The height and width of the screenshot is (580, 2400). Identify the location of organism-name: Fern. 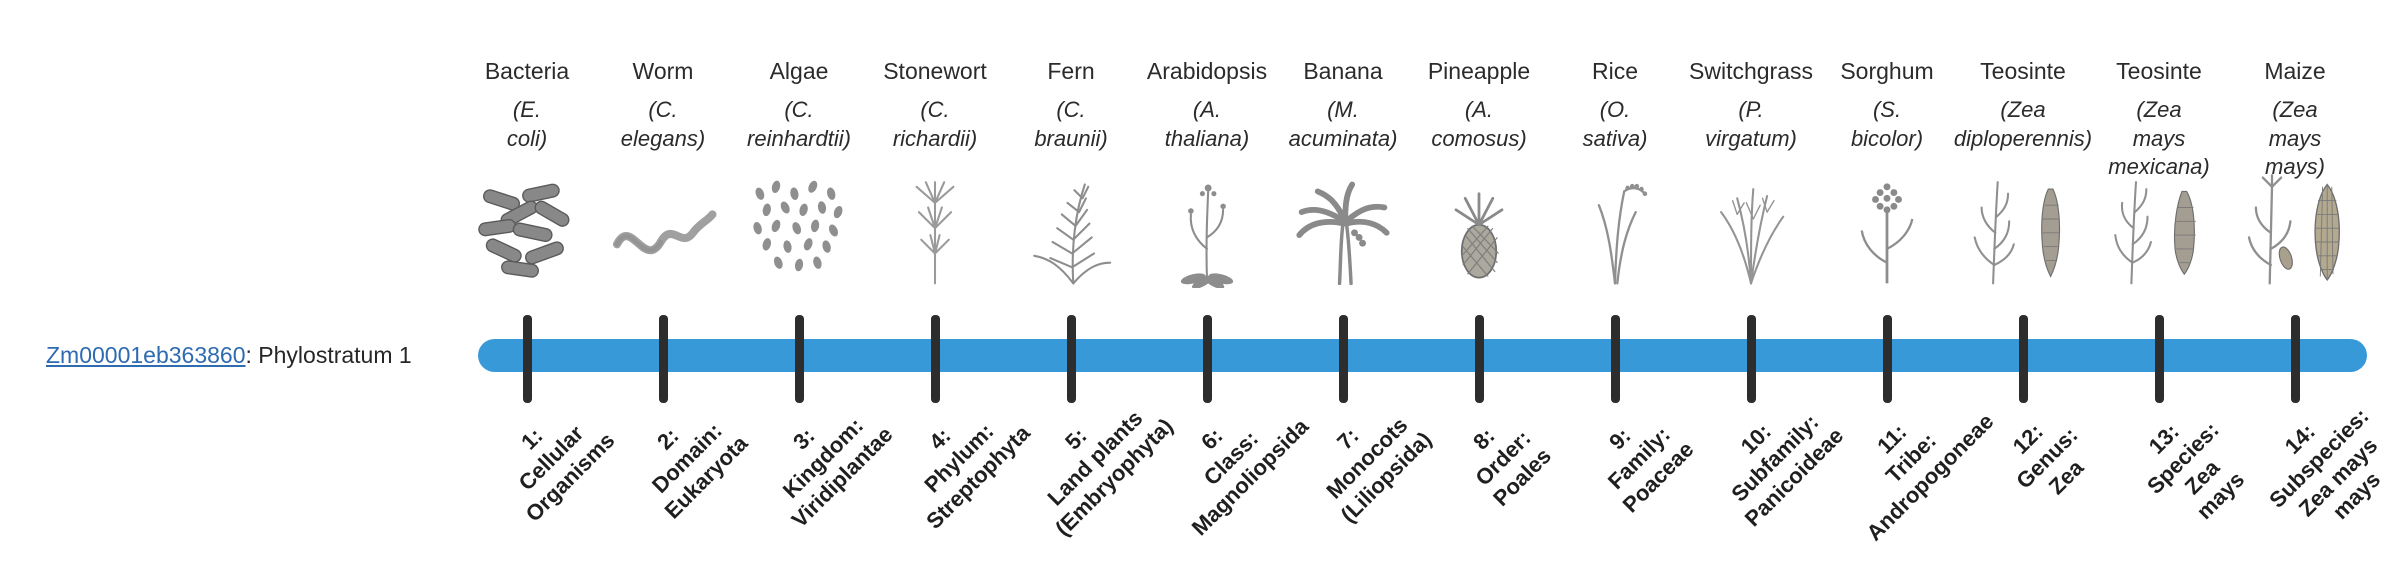
(1071, 71).